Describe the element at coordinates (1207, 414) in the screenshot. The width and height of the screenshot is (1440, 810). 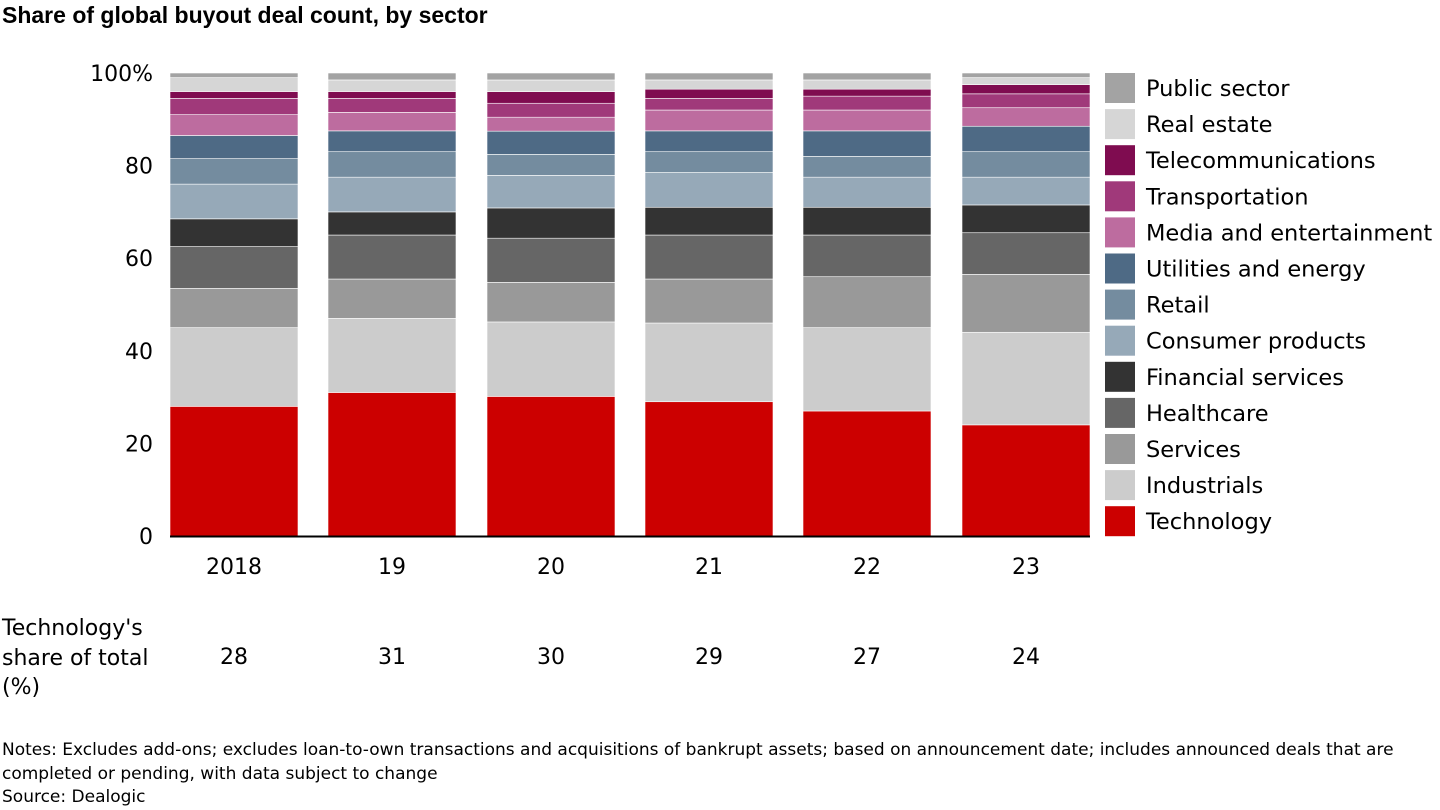
I see `legend-label: Healthcare` at that location.